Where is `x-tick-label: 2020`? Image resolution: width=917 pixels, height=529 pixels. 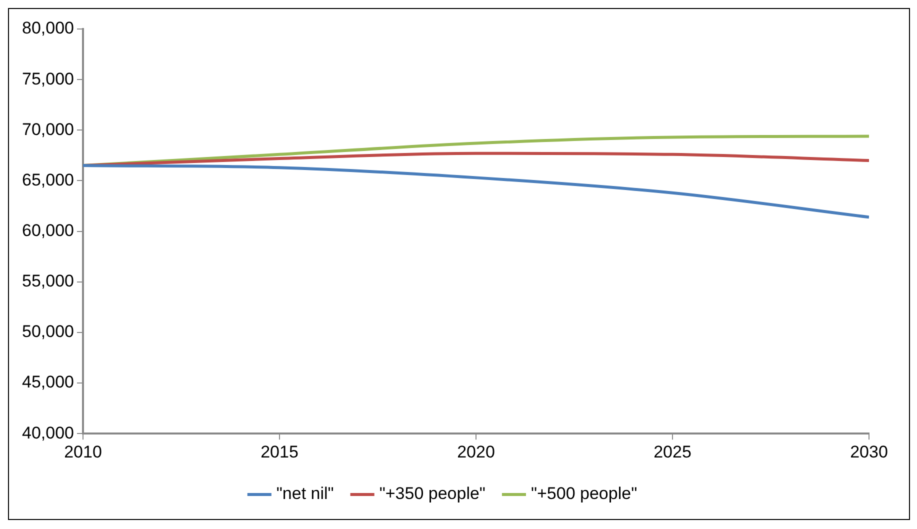 x-tick-label: 2020 is located at coordinates (476, 452).